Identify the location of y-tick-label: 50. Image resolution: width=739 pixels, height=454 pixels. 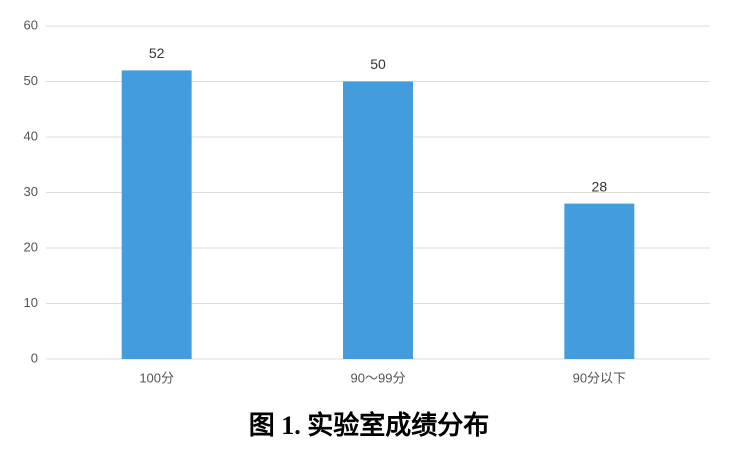
(31, 80).